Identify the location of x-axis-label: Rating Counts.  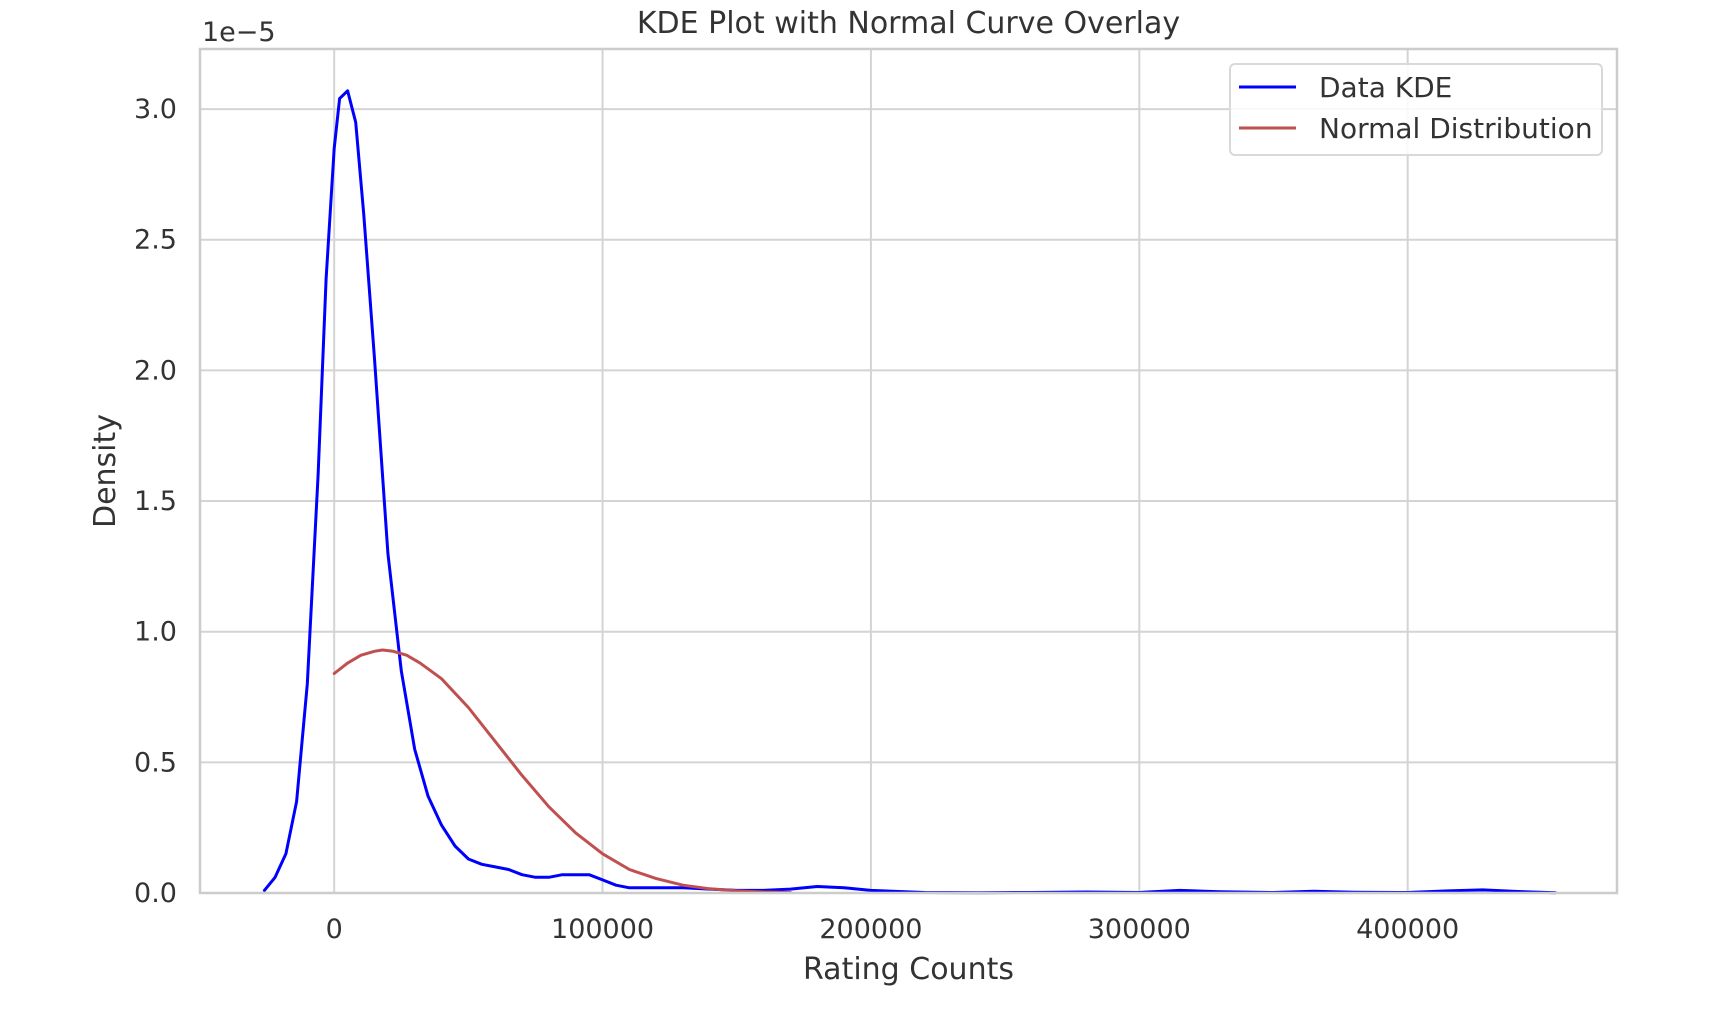
(908, 969).